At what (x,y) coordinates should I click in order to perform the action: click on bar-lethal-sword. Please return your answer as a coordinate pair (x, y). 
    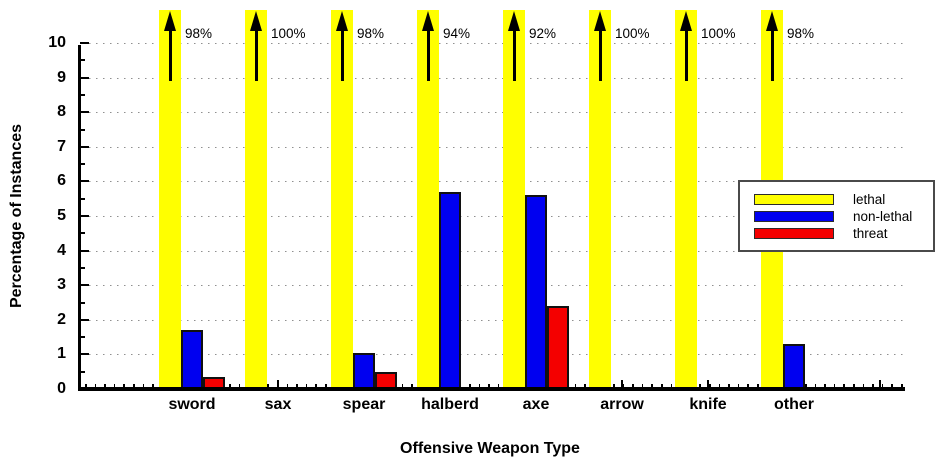
    Looking at the image, I should click on (170, 199).